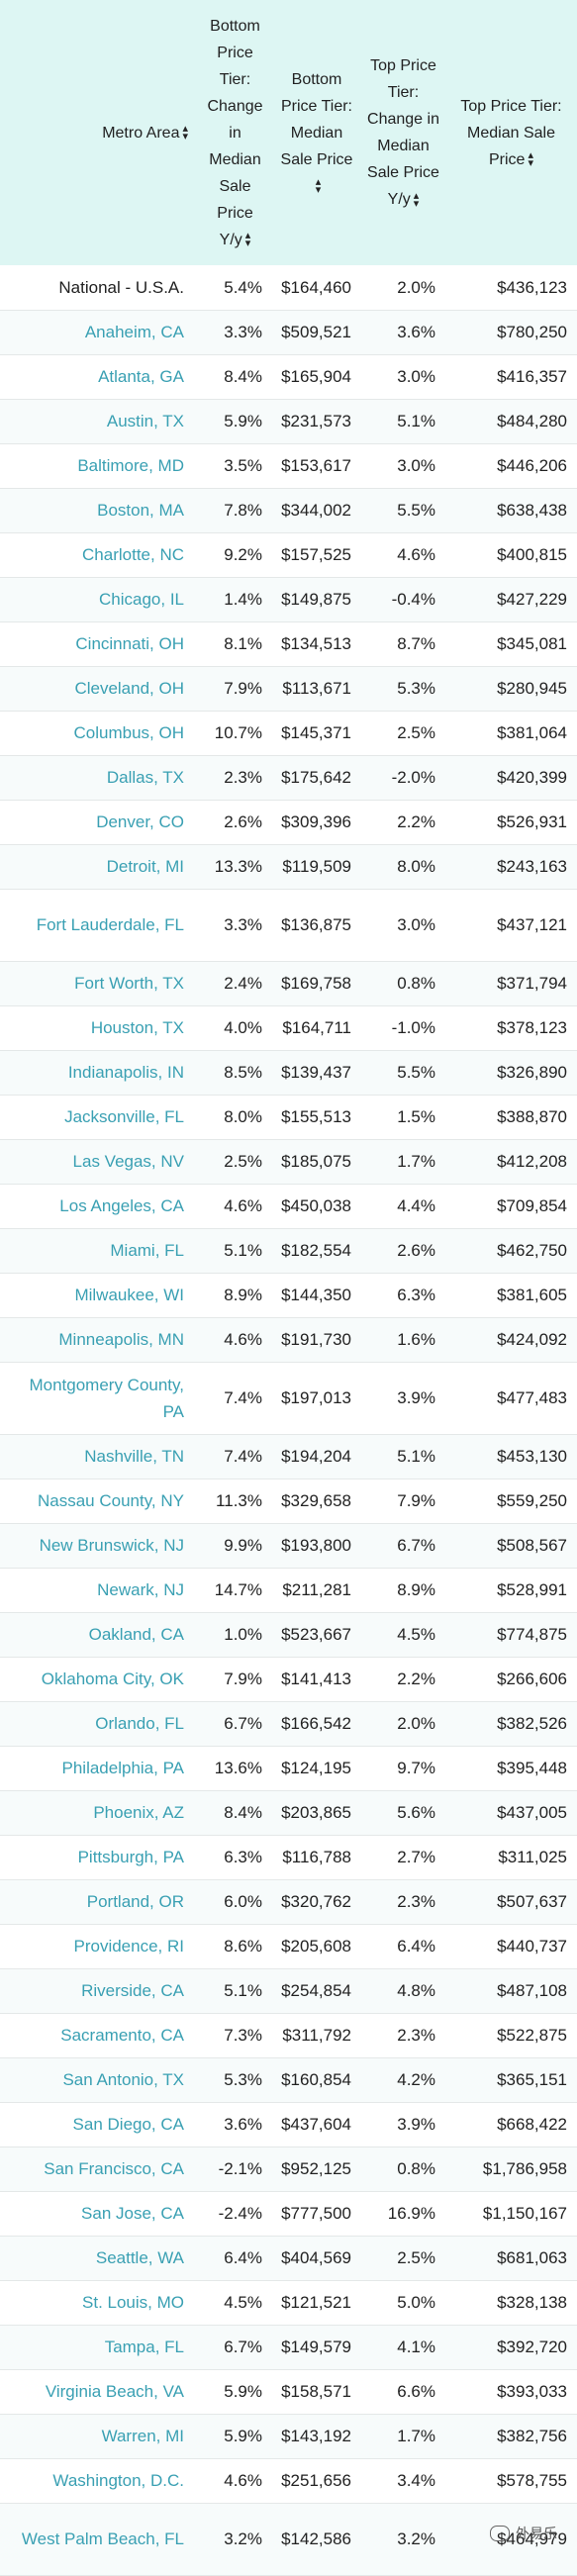 The width and height of the screenshot is (577, 2576). Describe the element at coordinates (145, 421) in the screenshot. I see `metro-link: Austin, TX` at that location.